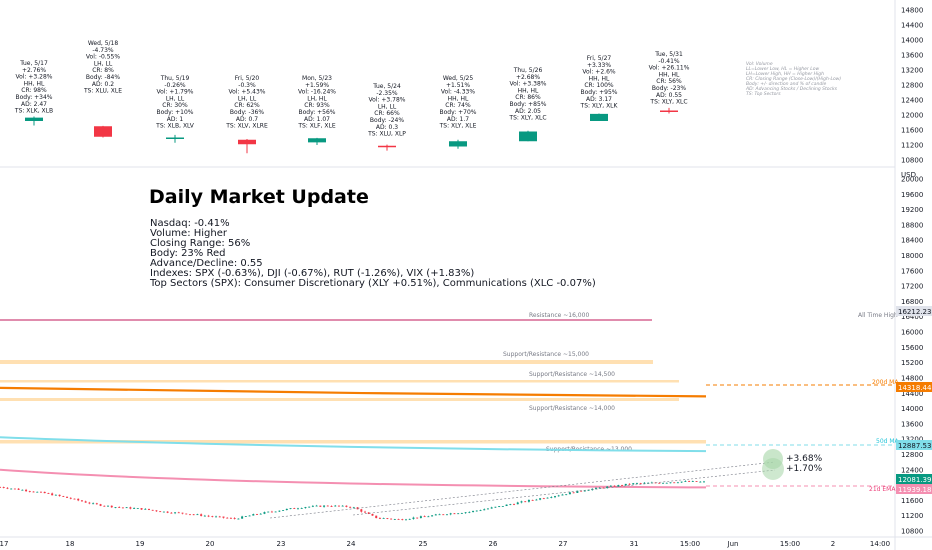 This screenshot has width=932, height=550. I want to click on ema21-tag-value: 11939.18, so click(914, 490).